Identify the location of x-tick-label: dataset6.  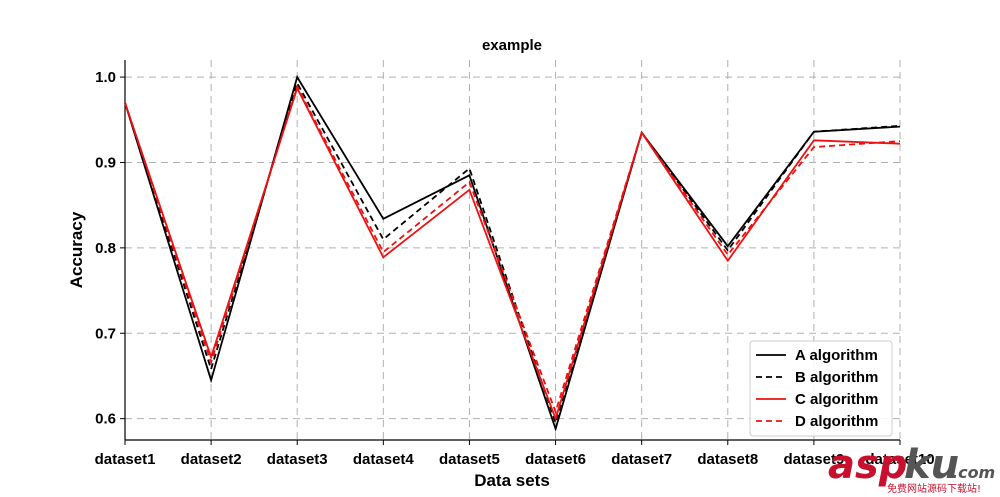
(555, 459).